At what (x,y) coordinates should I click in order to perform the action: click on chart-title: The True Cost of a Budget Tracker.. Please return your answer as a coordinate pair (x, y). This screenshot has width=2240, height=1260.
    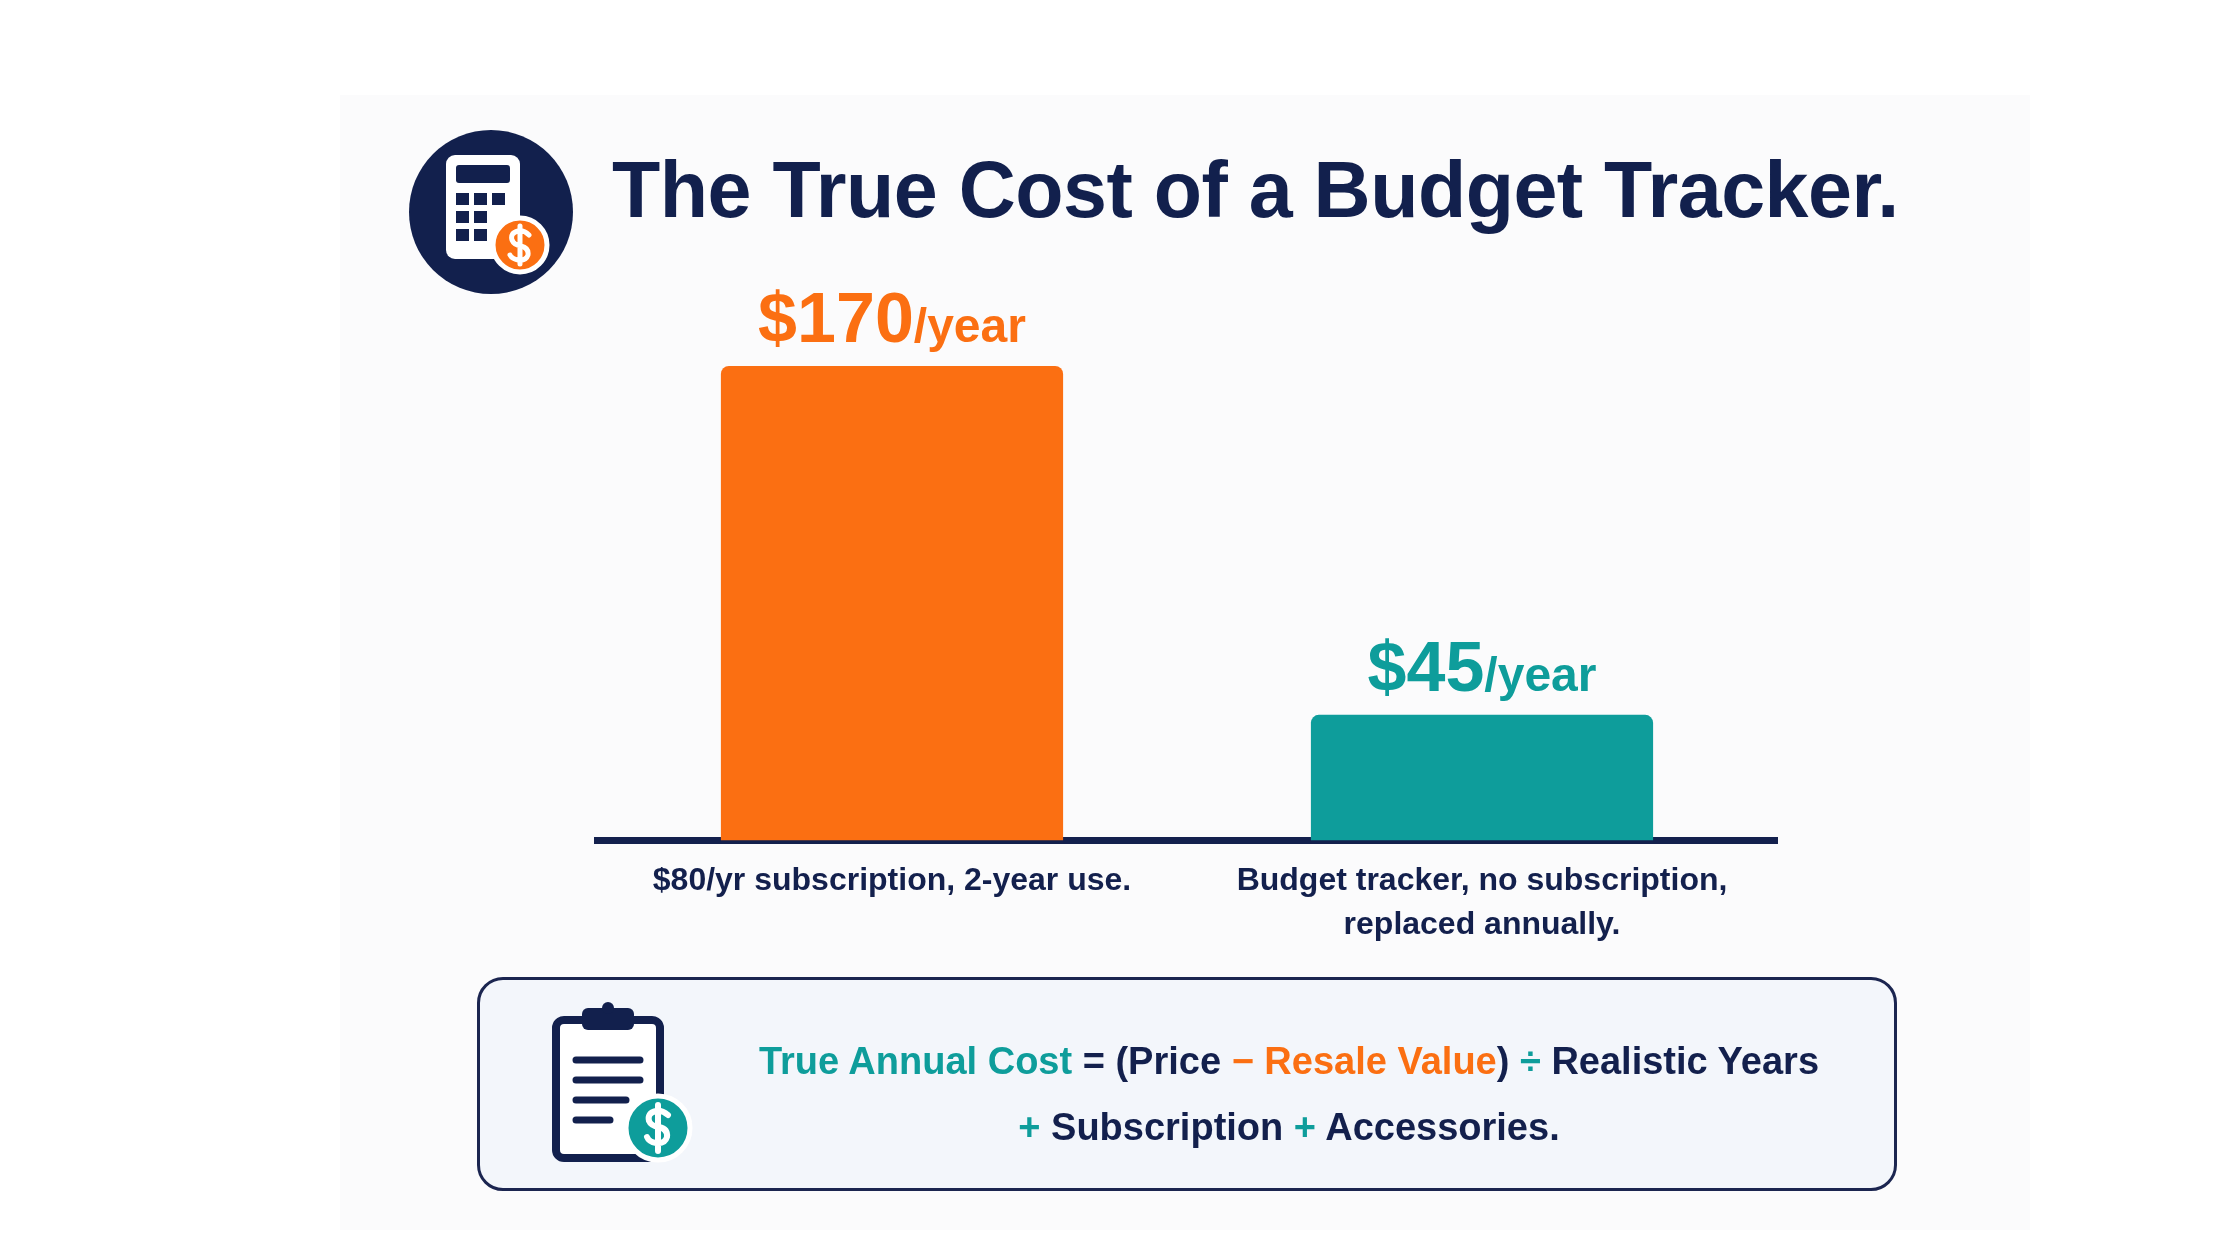
    Looking at the image, I should click on (1255, 190).